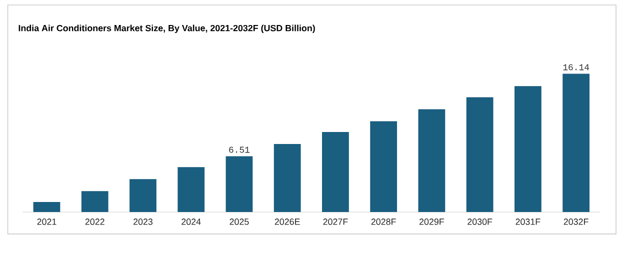 Image resolution: width=628 pixels, height=278 pixels. What do you see at coordinates (191, 221) in the screenshot?
I see `x-tick-label: 2024` at bounding box center [191, 221].